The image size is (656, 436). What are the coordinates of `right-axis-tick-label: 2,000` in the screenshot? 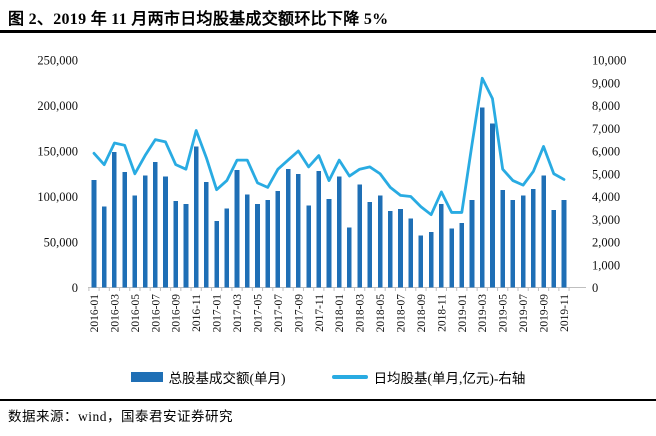 It's located at (606, 243).